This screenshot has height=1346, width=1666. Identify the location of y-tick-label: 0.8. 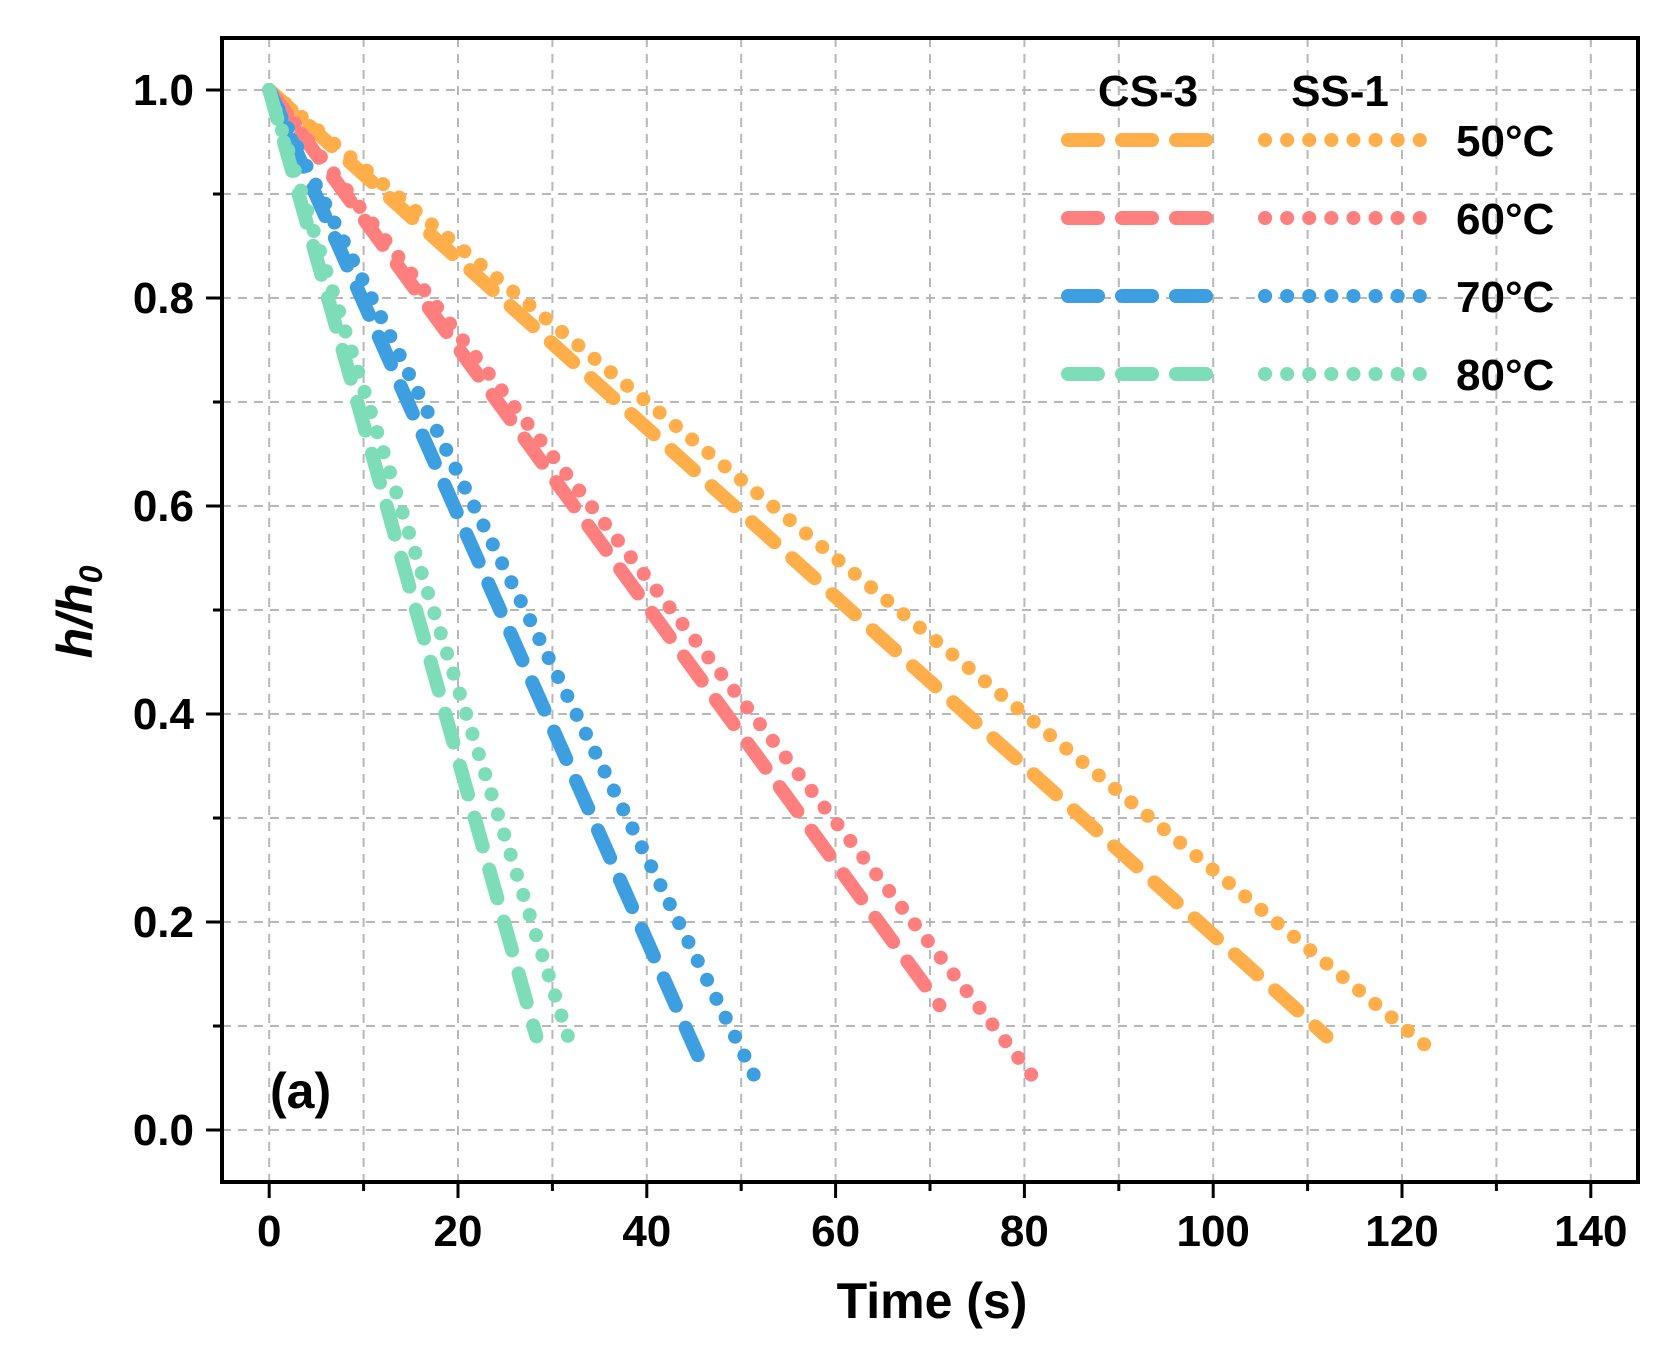
(163, 298).